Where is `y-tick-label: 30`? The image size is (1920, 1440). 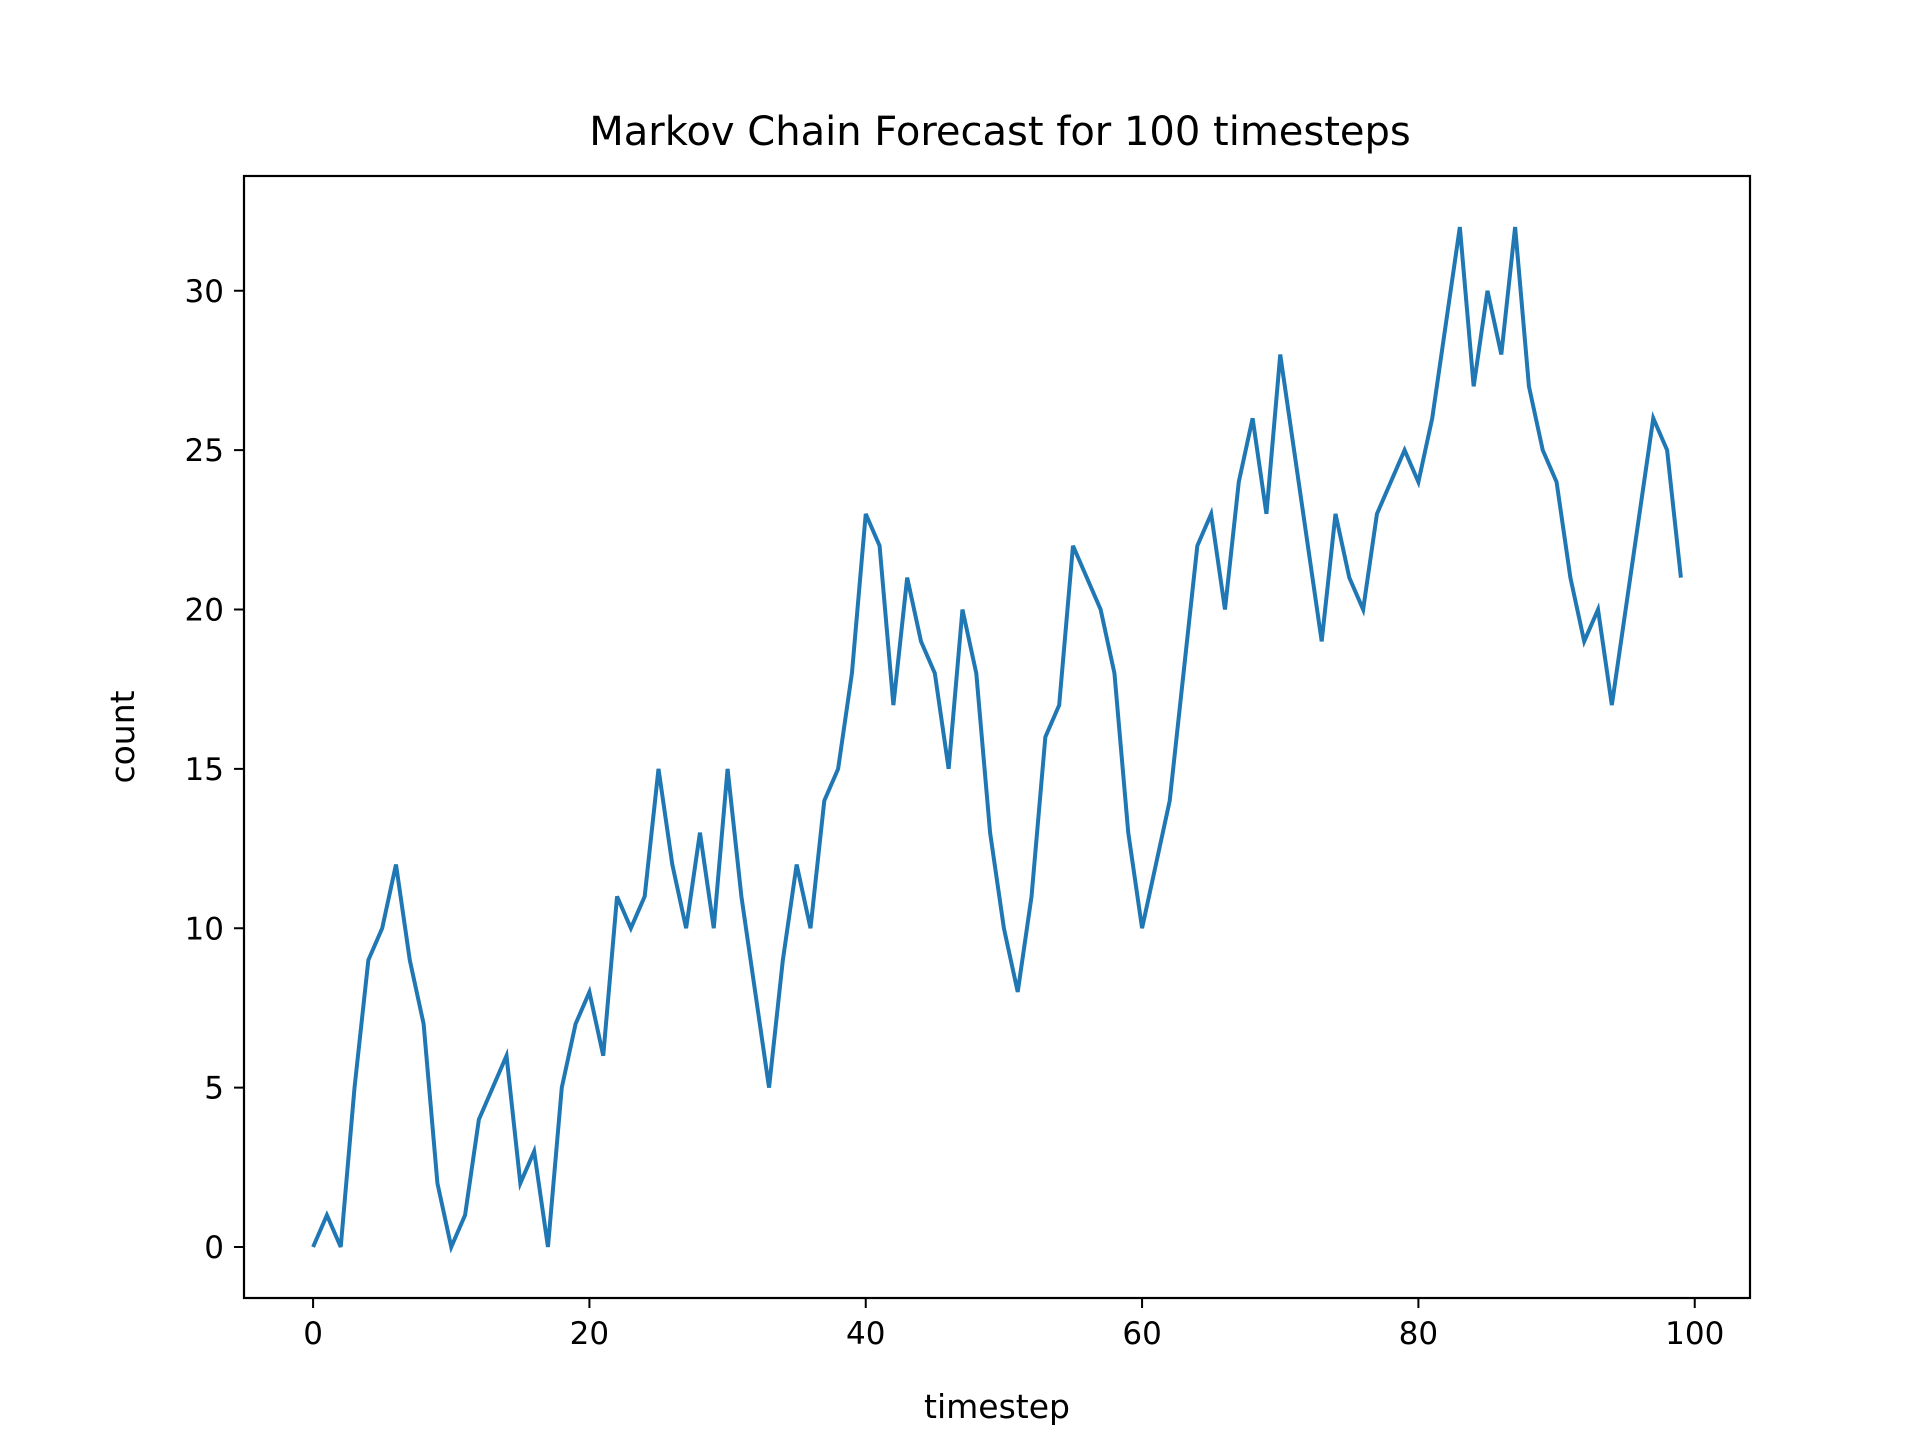 y-tick-label: 30 is located at coordinates (204, 292).